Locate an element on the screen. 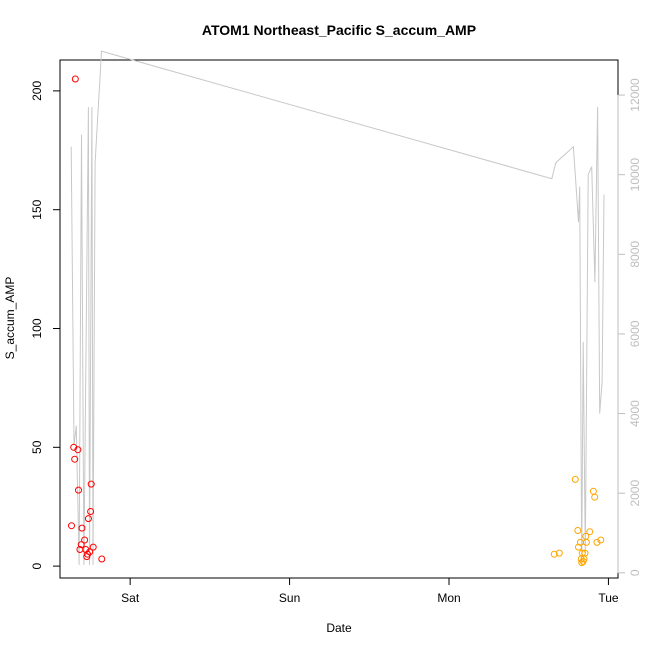  x-tick-label: Sun is located at coordinates (289, 598).